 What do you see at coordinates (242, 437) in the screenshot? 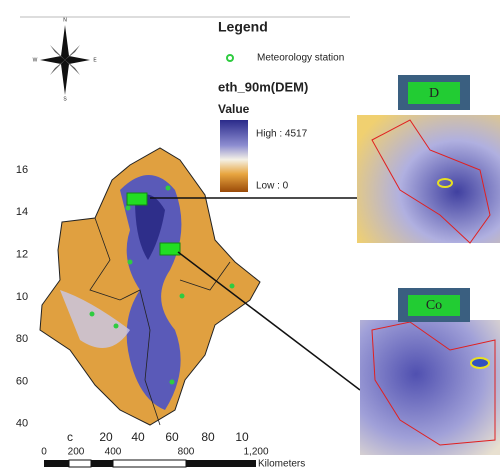
I see `bottom-label: 10` at bounding box center [242, 437].